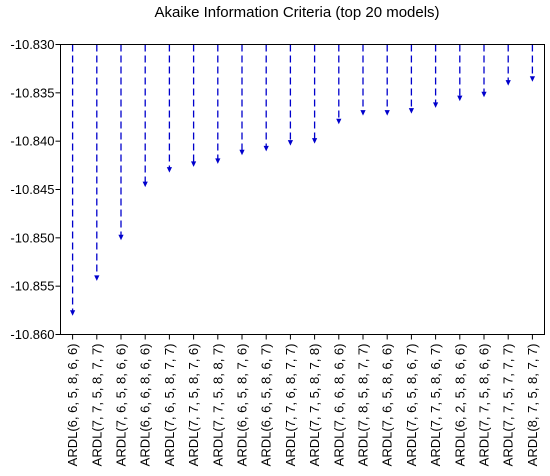  What do you see at coordinates (290, 405) in the screenshot?
I see `x-category-label: ARDL(7, 7, 6, 8, 7, 7)` at bounding box center [290, 405].